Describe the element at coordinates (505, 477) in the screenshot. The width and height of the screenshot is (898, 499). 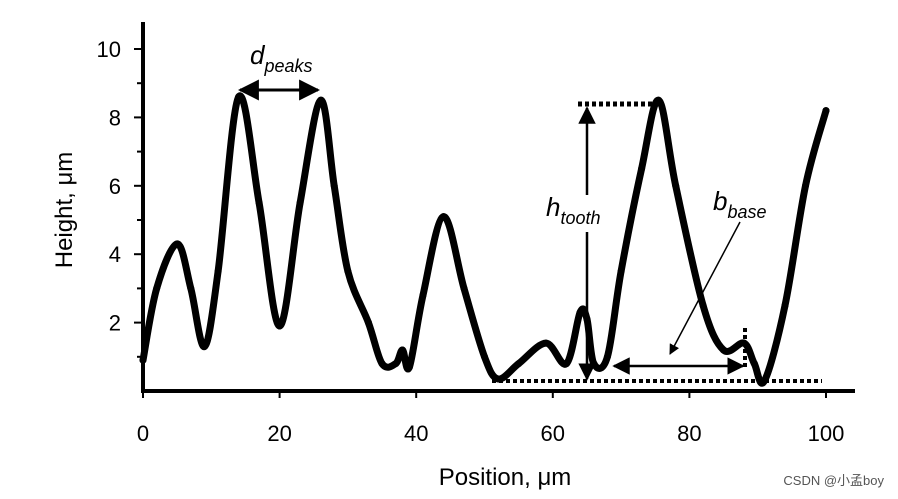
I see `x-axis-title: Position, μm` at that location.